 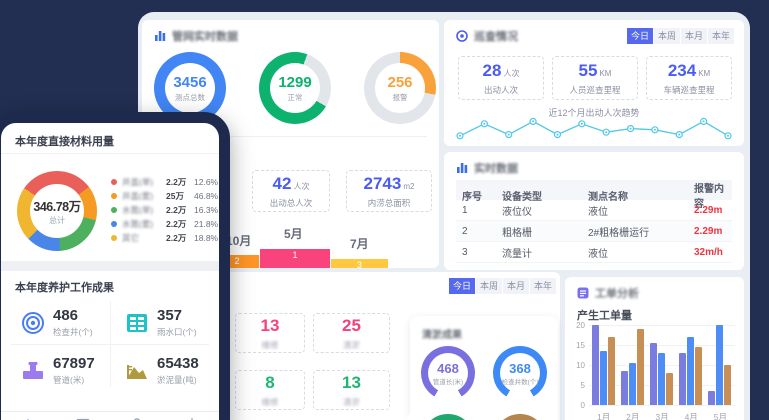 What do you see at coordinates (594, 252) in the screenshot?
I see `table-row: 3 流量计 液位 32m/h` at bounding box center [594, 252].